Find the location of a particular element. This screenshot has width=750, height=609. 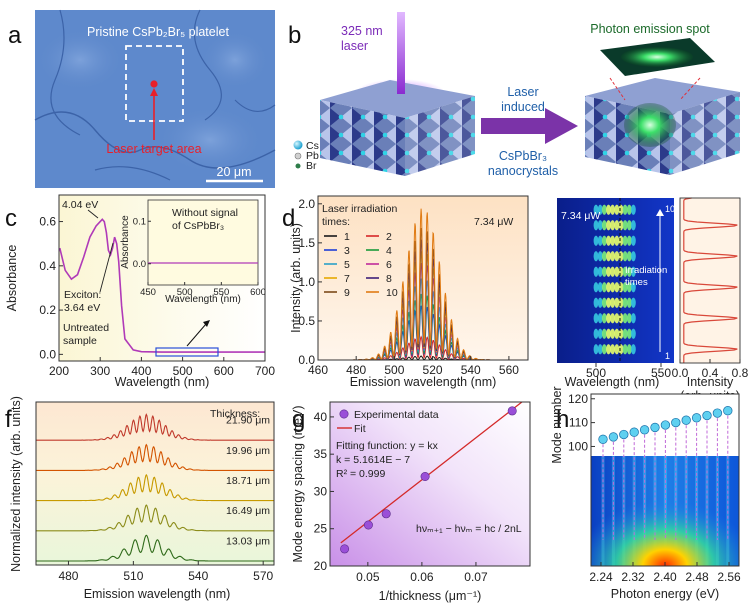

intensity-profile is located at coordinates (710, 280).